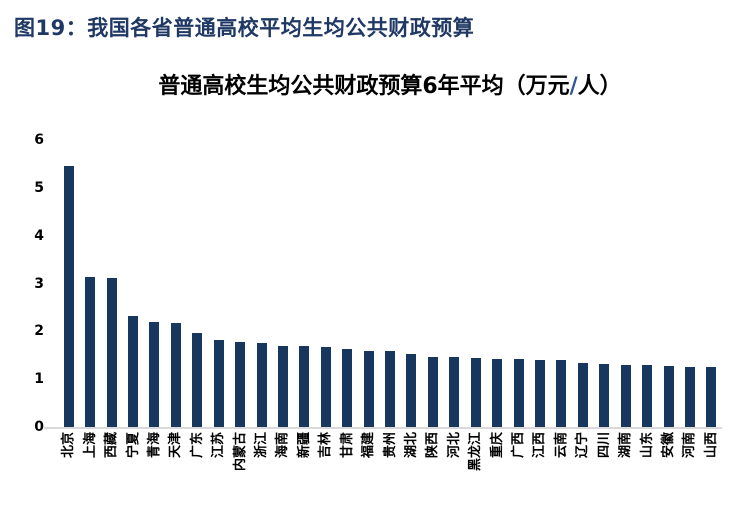 This screenshot has height=507, width=731. Describe the element at coordinates (39, 140) in the screenshot. I see `y-tick-label: 6` at that location.